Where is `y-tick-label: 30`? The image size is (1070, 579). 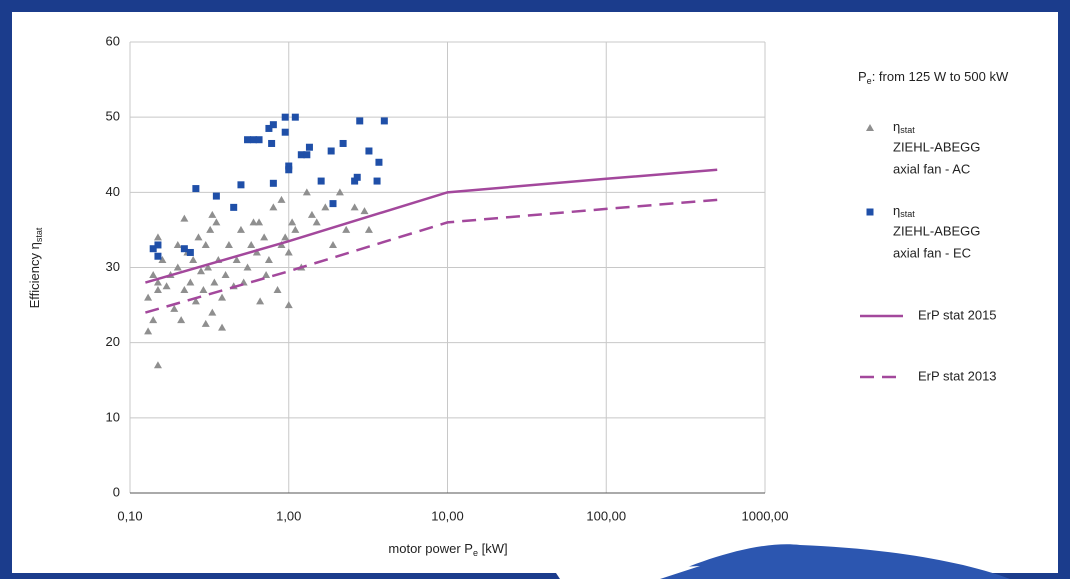 y-tick-label: 30 is located at coordinates (113, 266).